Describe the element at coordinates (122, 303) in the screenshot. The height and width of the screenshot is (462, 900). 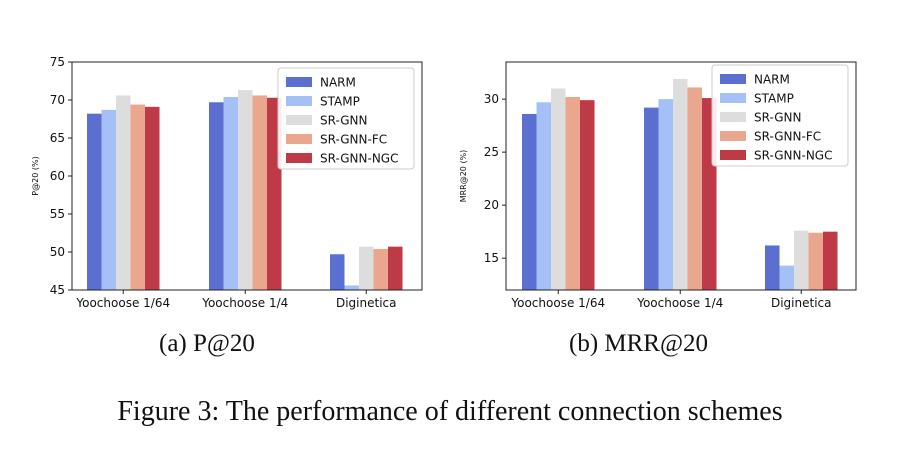
I see `chart-0-xtick-label-0: Yoochoose 1/64` at that location.